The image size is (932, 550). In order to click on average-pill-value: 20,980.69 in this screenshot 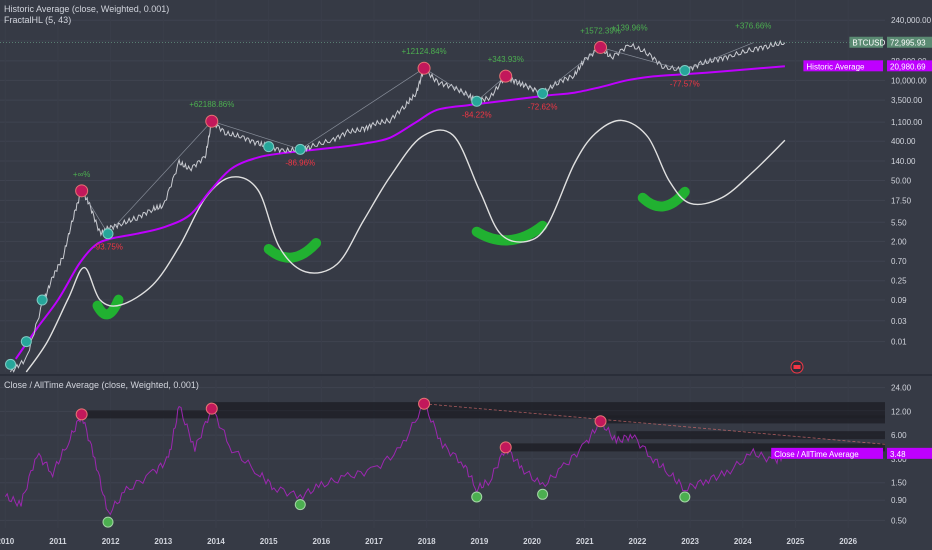, I will do `click(908, 66)`.